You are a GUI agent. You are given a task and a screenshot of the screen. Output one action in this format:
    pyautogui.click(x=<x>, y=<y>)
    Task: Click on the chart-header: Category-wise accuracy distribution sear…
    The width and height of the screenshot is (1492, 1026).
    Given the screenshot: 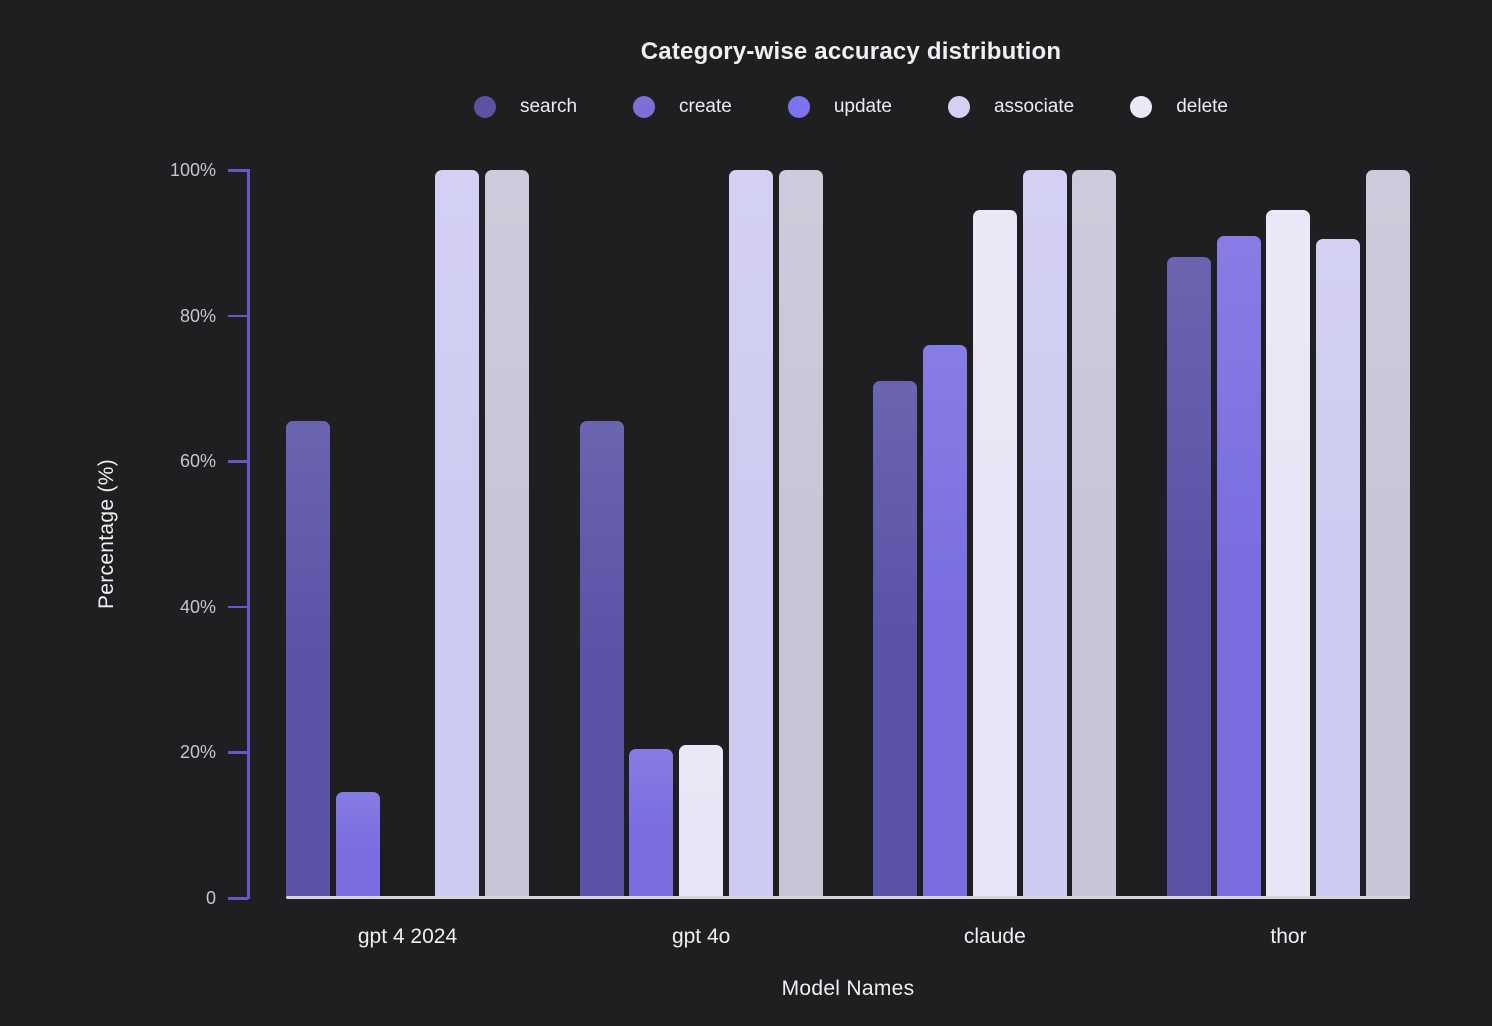 What is the action you would take?
    pyautogui.click(x=851, y=59)
    